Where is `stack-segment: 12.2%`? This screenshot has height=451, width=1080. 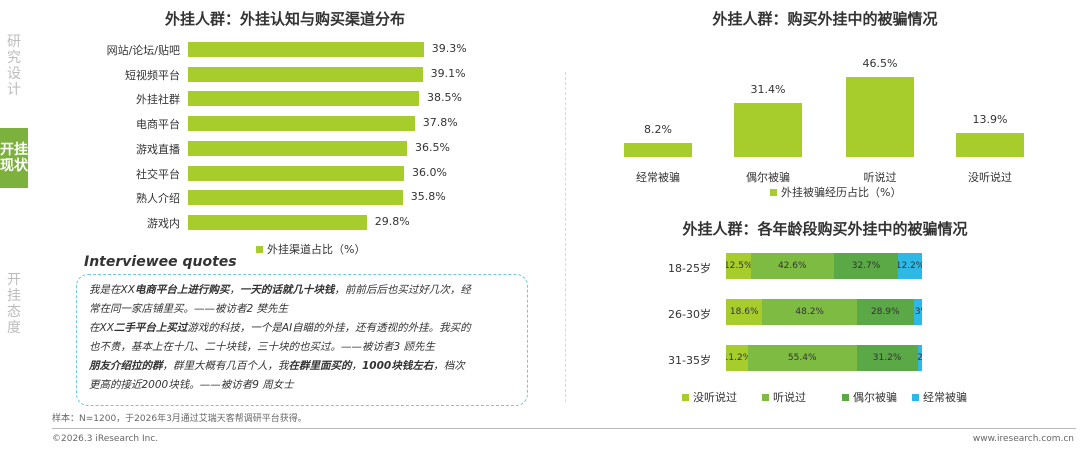 stack-segment: 12.2% is located at coordinates (910, 266).